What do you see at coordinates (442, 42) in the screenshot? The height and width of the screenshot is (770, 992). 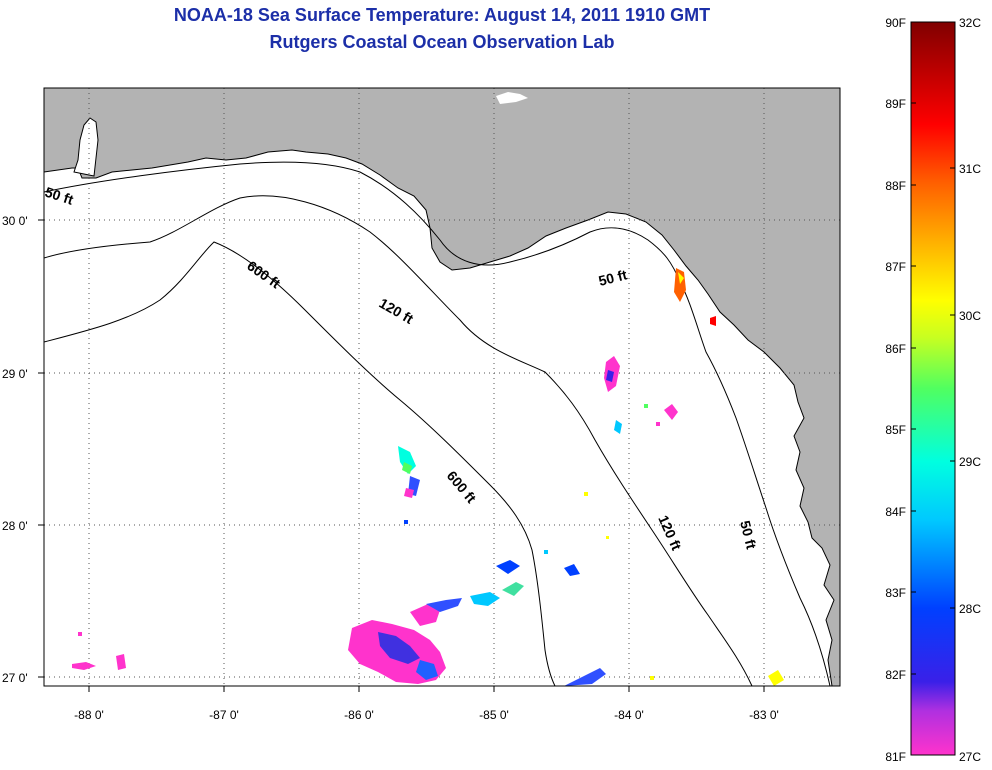 I see `map-subtitle: Rutgers Coastal Ocean Observation Lab` at bounding box center [442, 42].